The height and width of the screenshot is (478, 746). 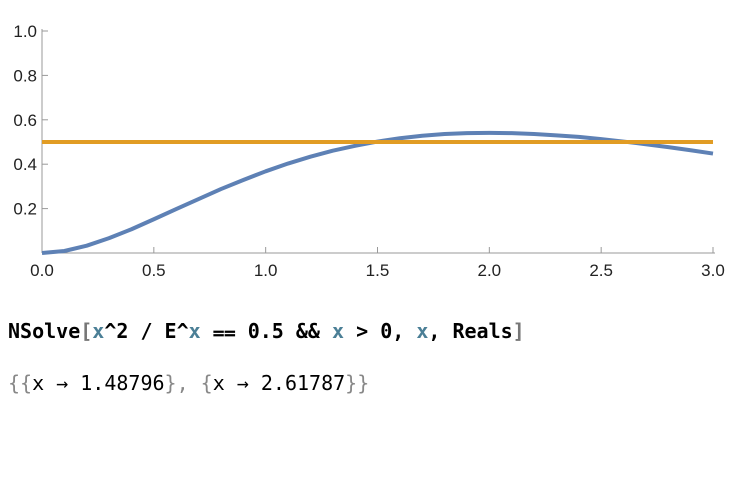 What do you see at coordinates (20, 383) in the screenshot?
I see `code-token: {{` at bounding box center [20, 383].